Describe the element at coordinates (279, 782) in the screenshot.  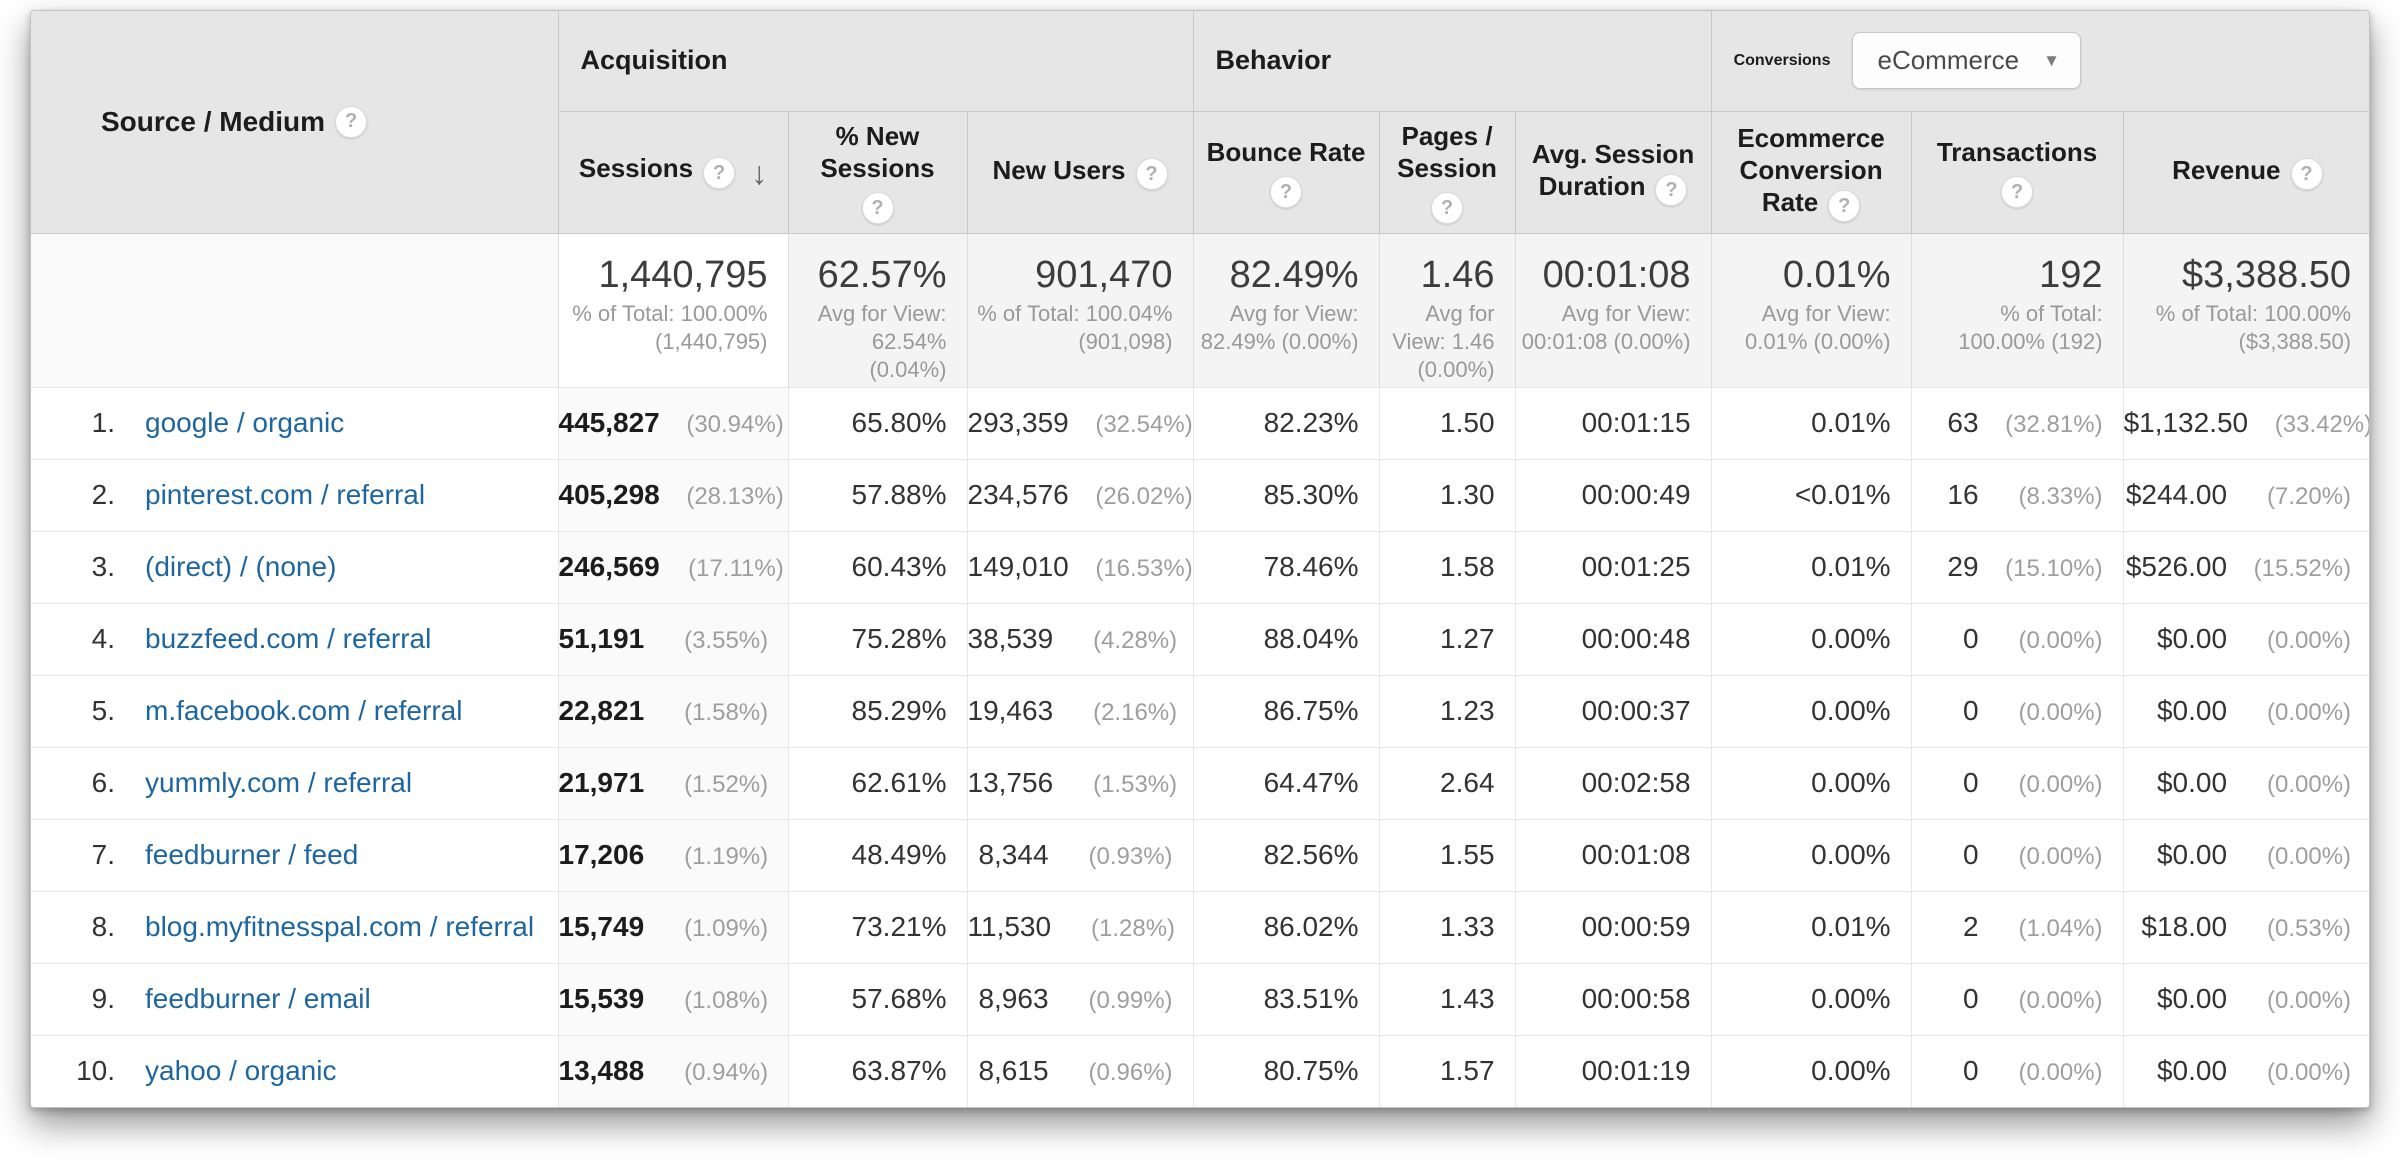
I see `source-medium-link: yummly.com / referral` at that location.